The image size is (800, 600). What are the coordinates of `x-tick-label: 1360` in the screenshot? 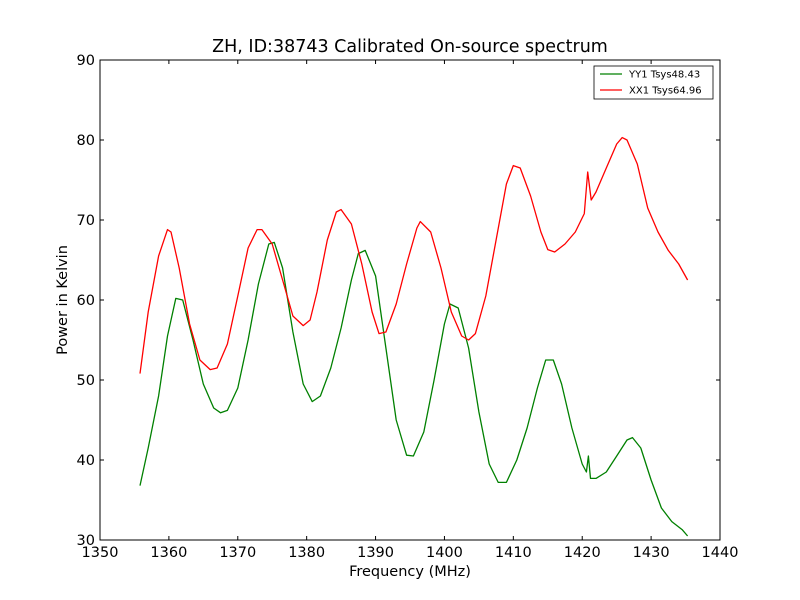 It's located at (168, 553).